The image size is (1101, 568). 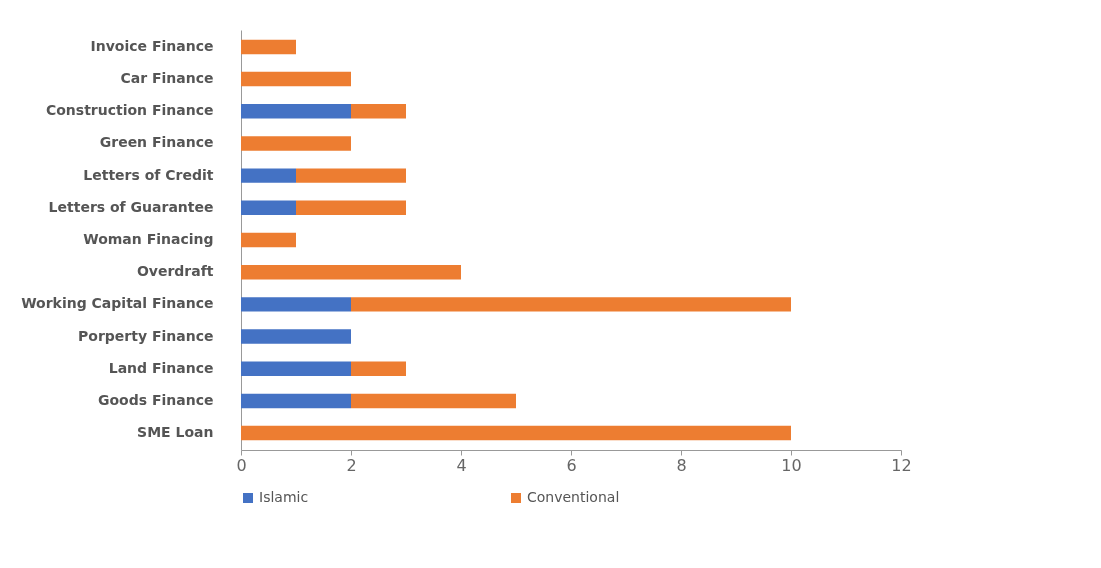 What do you see at coordinates (167, 78) in the screenshot?
I see `y-tick-label: Car Finance` at bounding box center [167, 78].